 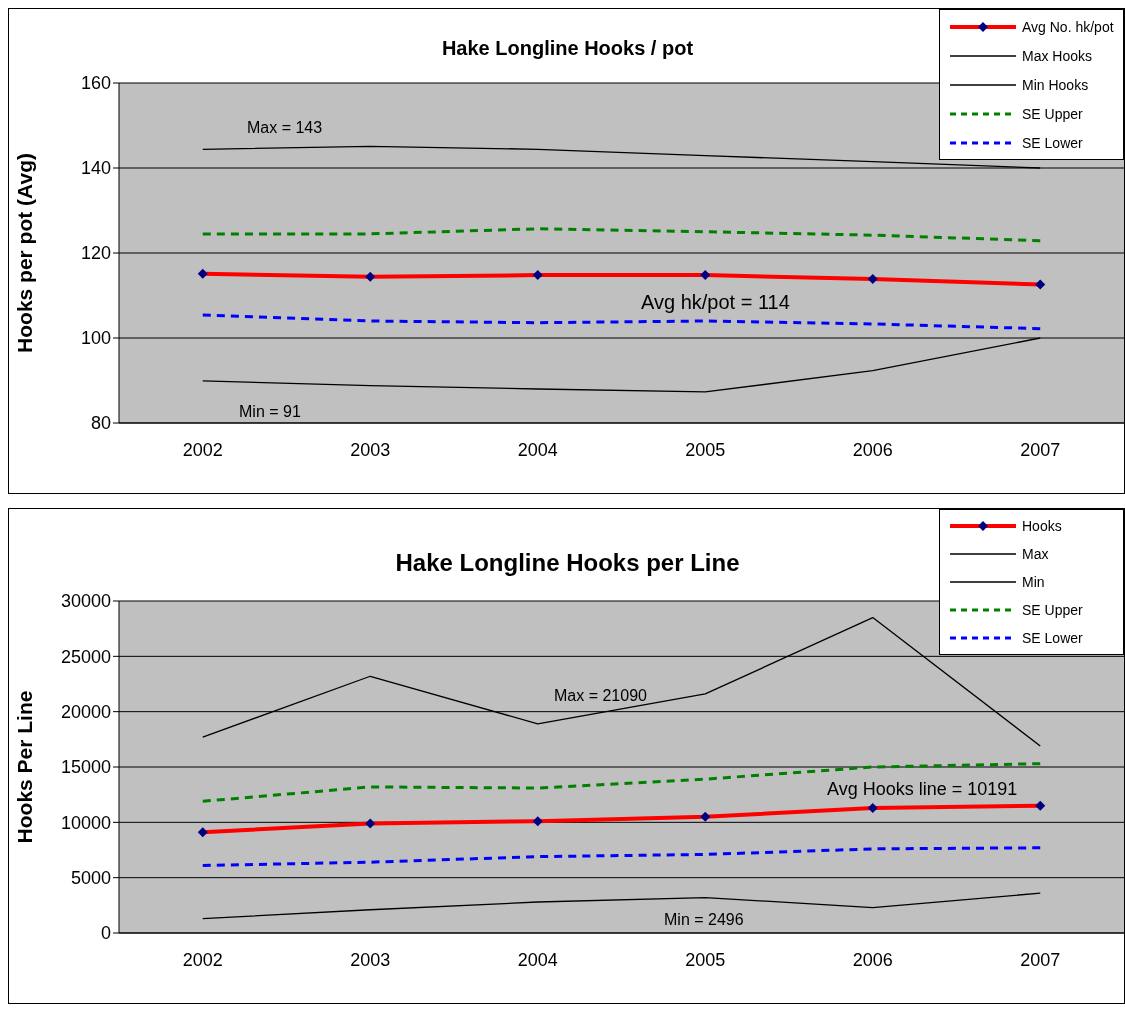 I want to click on y-tick-label: 140, so click(x=95, y=168).